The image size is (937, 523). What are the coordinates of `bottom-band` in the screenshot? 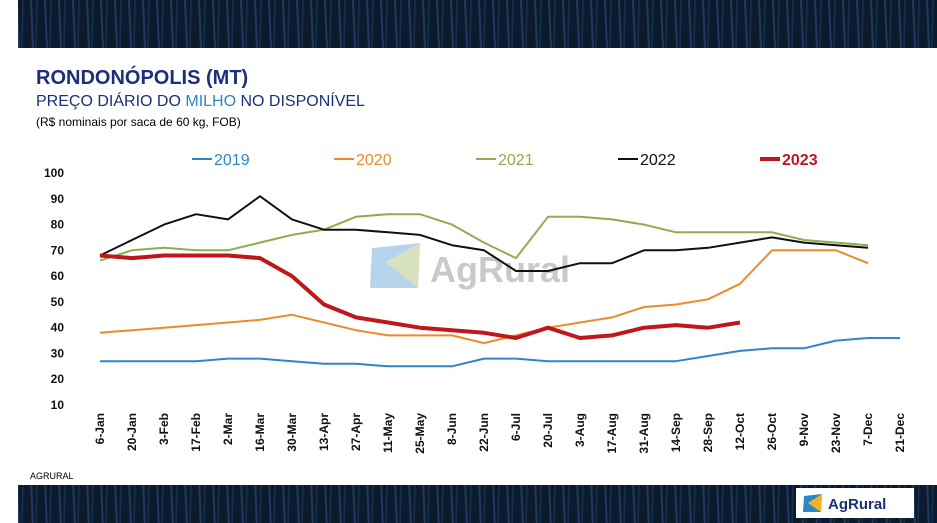 It's located at (477, 504).